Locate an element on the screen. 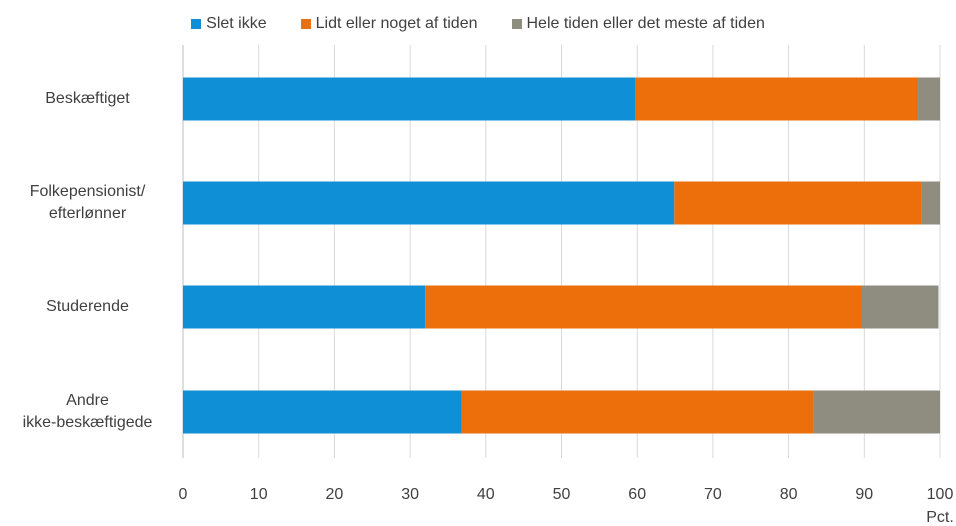 The width and height of the screenshot is (956, 526). legend-label-slet-ikke: Slet ikke is located at coordinates (236, 23).